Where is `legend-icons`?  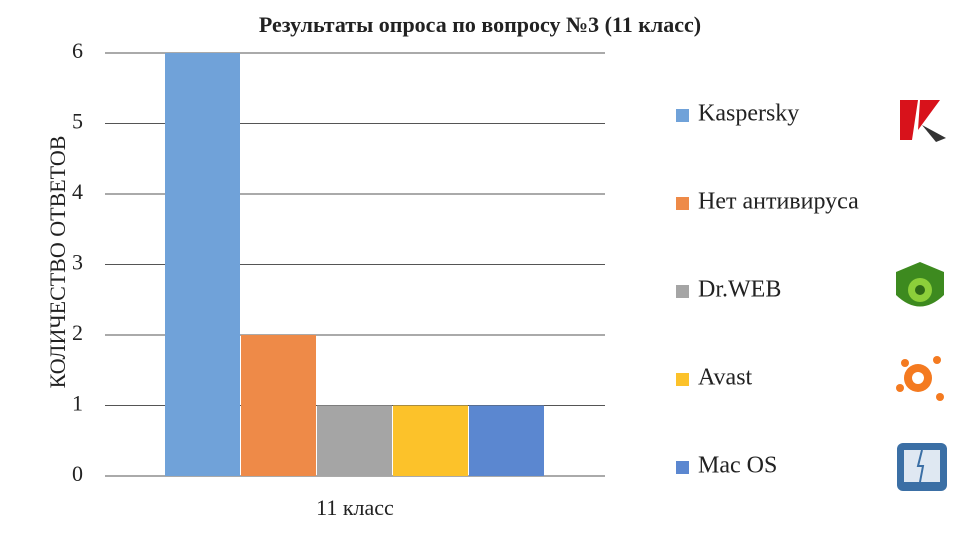
legend-icons is located at coordinates (921, 293).